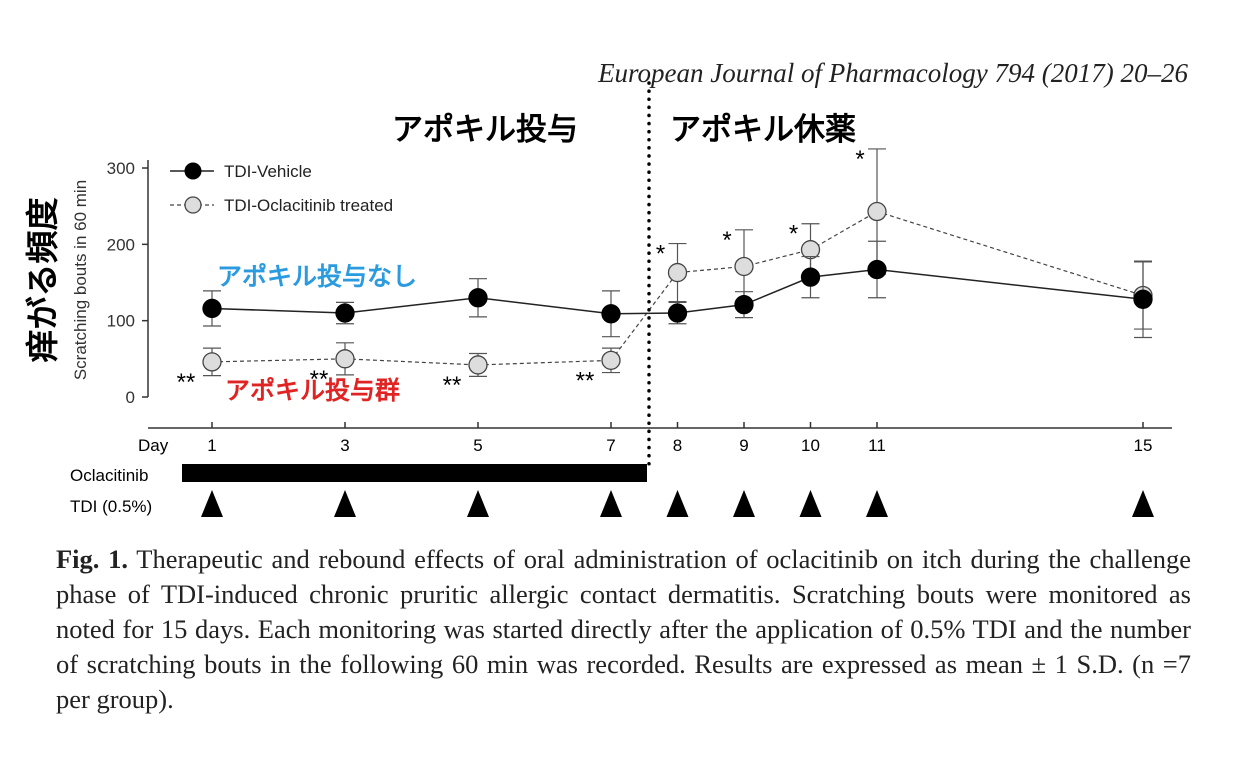 The height and width of the screenshot is (768, 1244). I want to click on withdrawal-period-label: アポキル休薬, so click(763, 130).